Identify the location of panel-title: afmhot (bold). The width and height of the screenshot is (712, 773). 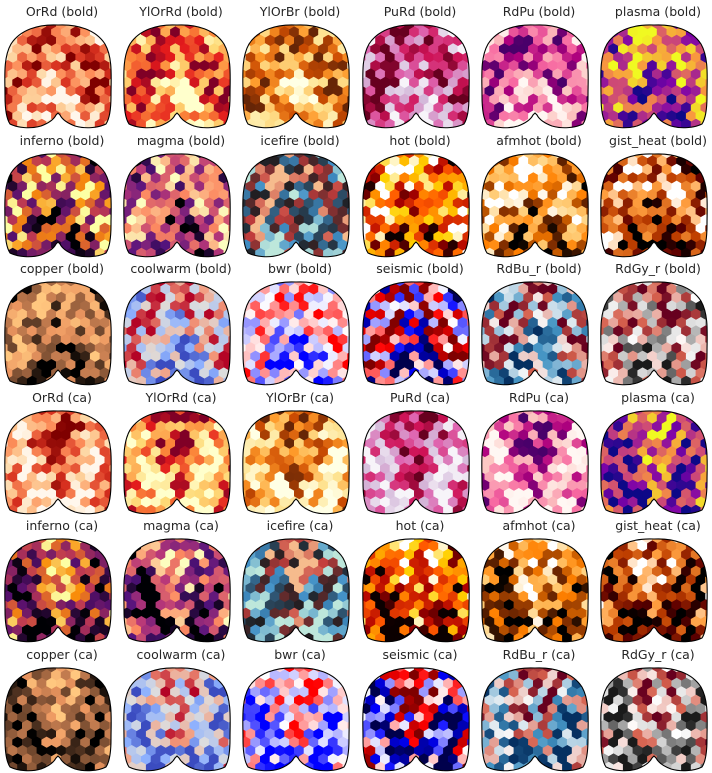
(539, 141).